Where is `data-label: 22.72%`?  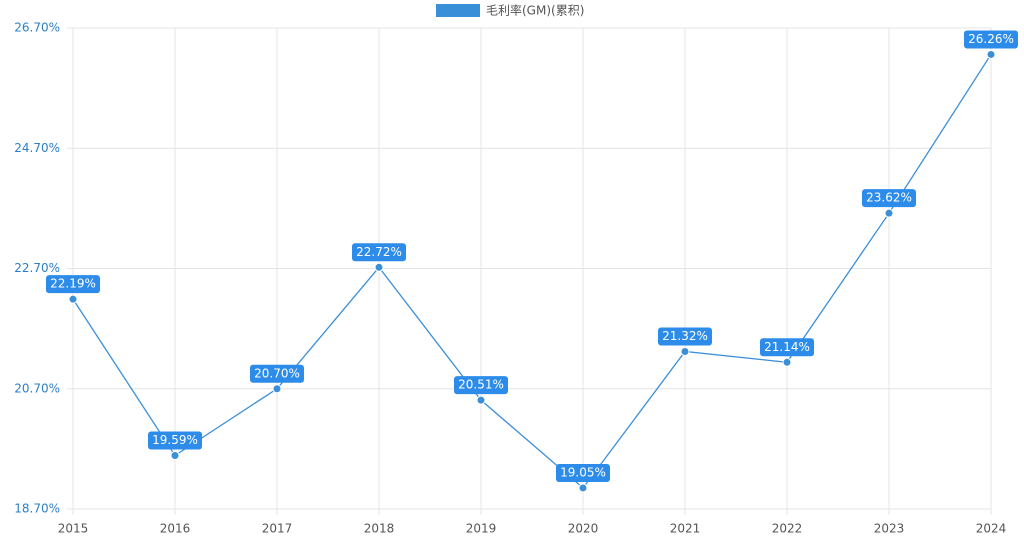
data-label: 22.72% is located at coordinates (379, 252).